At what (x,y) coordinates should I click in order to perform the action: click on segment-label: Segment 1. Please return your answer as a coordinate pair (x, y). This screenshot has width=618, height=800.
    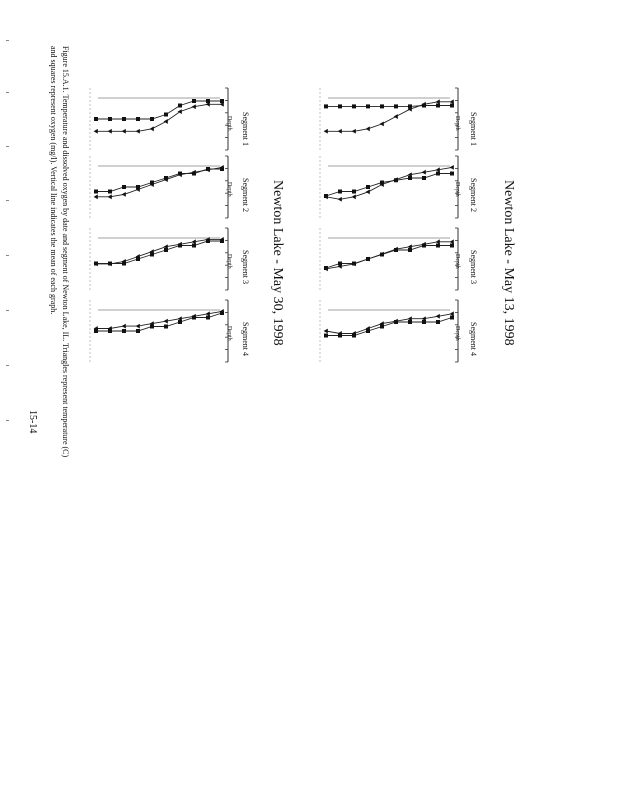
    Looking at the image, I should click on (473, 129).